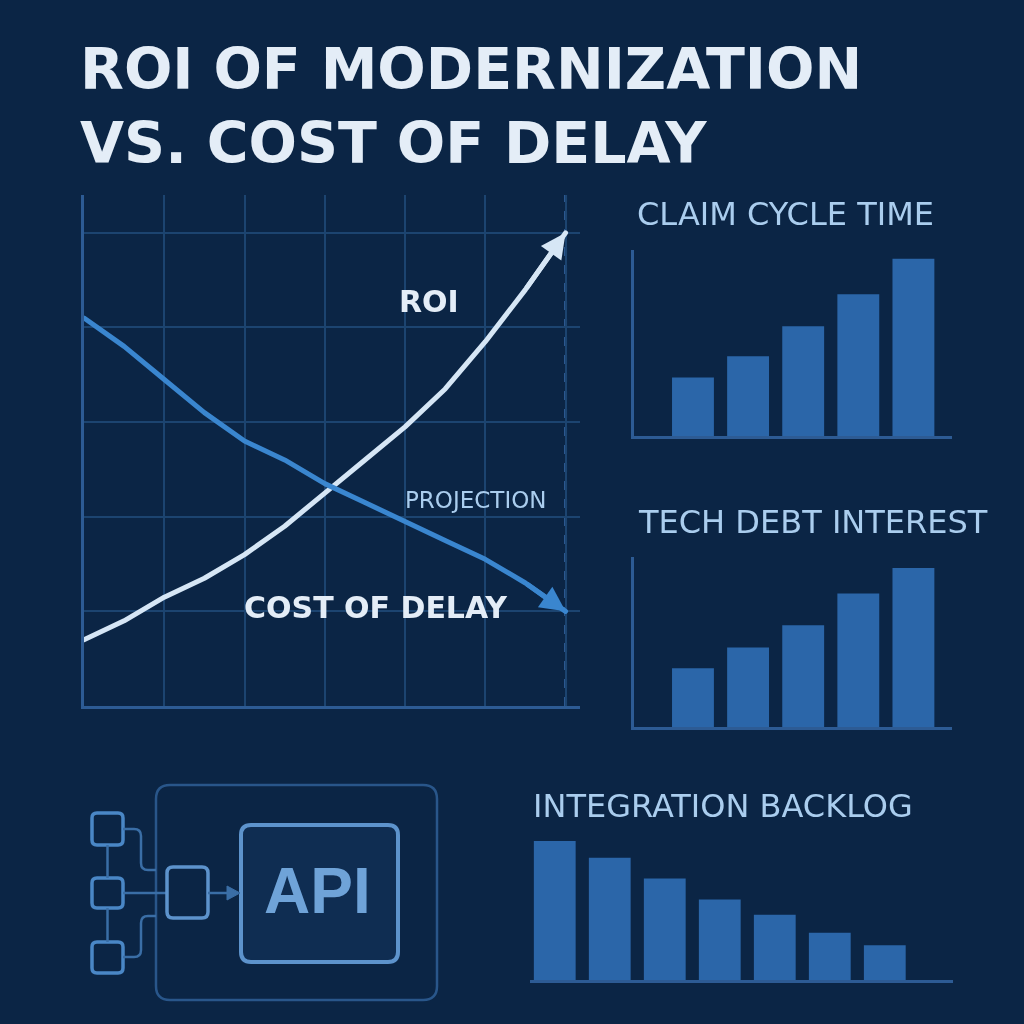 The height and width of the screenshot is (1024, 1024). I want to click on chart-title: INTEGRATION BACKLOG, so click(723, 806).